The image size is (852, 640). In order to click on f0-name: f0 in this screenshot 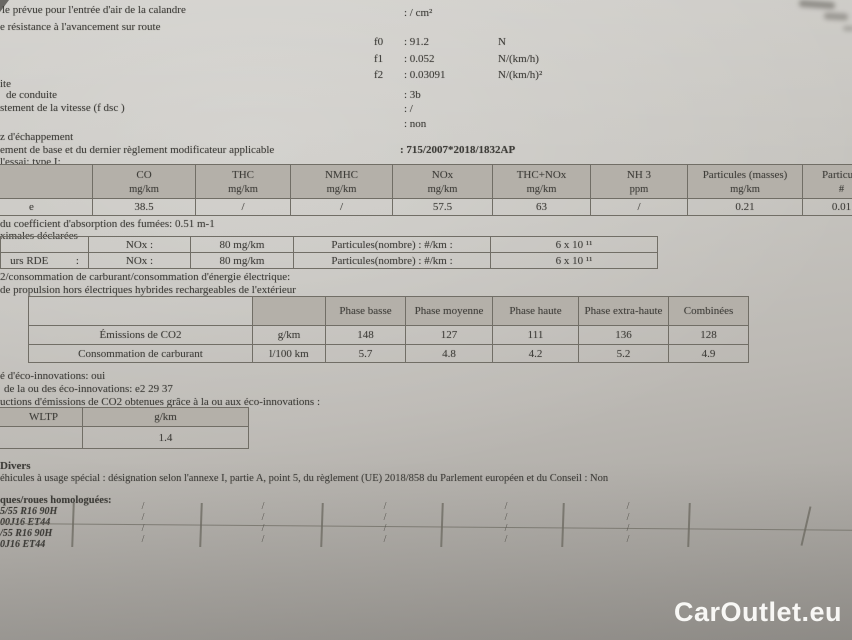, I will do `click(379, 42)`.